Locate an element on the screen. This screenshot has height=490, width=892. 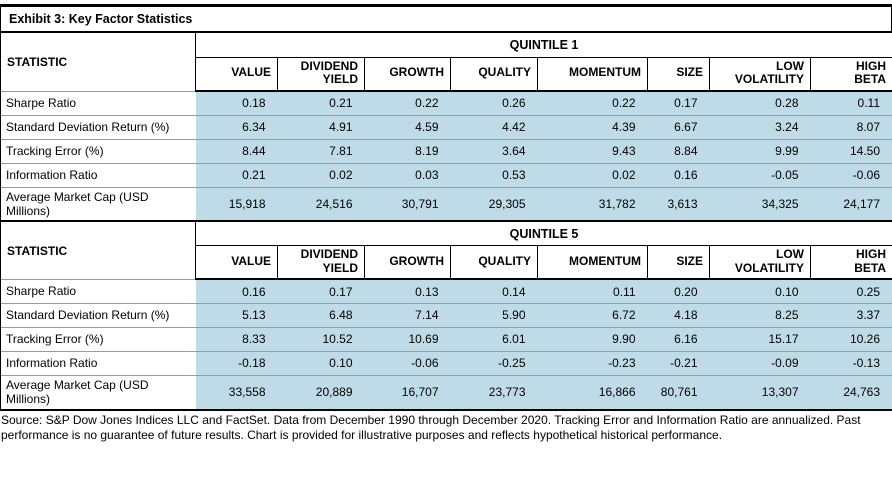
cell-value: 4.59 is located at coordinates (408, 127).